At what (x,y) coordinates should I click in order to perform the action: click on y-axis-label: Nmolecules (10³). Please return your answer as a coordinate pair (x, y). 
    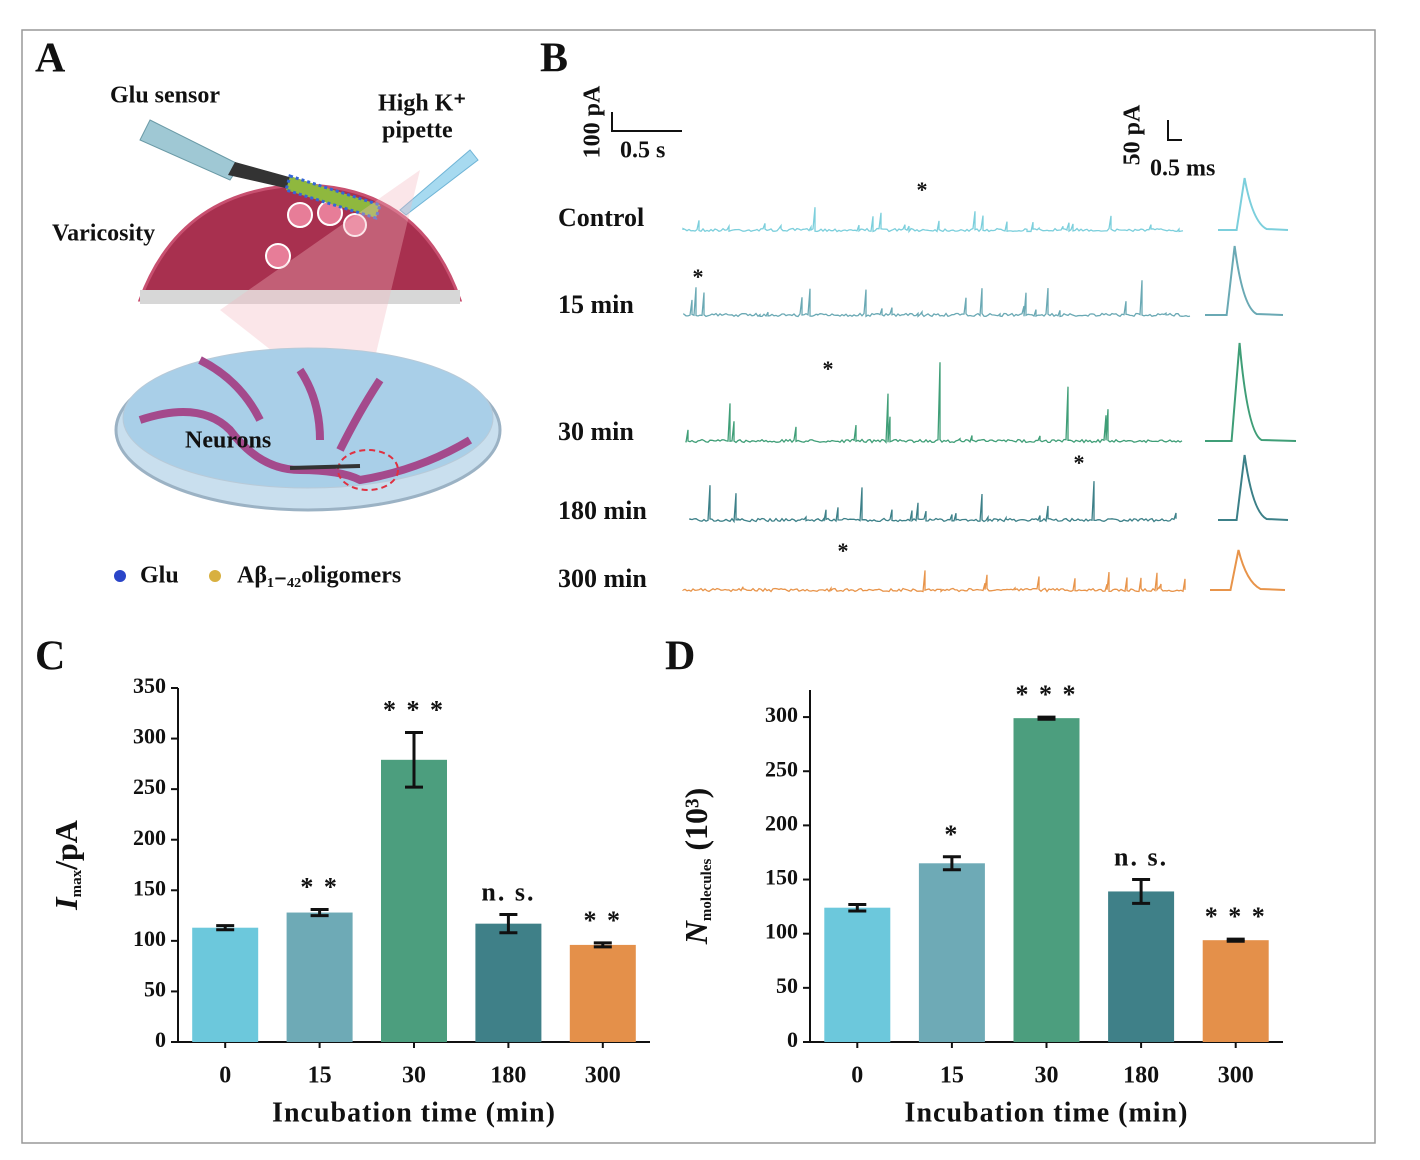
    Looking at the image, I should click on (696, 867).